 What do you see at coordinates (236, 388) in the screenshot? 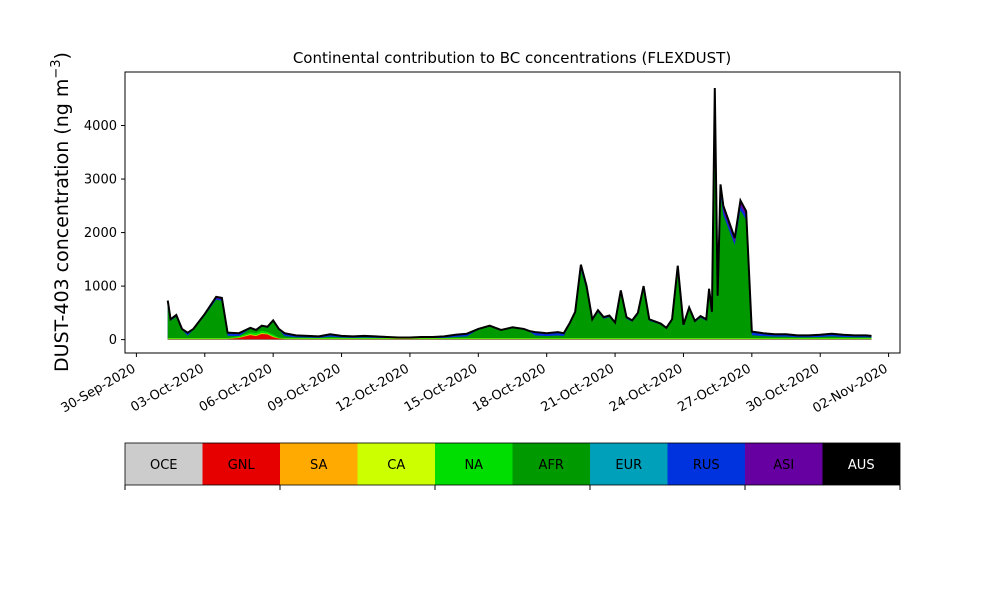
I see `x-tick-label: 06-Oct-2020` at bounding box center [236, 388].